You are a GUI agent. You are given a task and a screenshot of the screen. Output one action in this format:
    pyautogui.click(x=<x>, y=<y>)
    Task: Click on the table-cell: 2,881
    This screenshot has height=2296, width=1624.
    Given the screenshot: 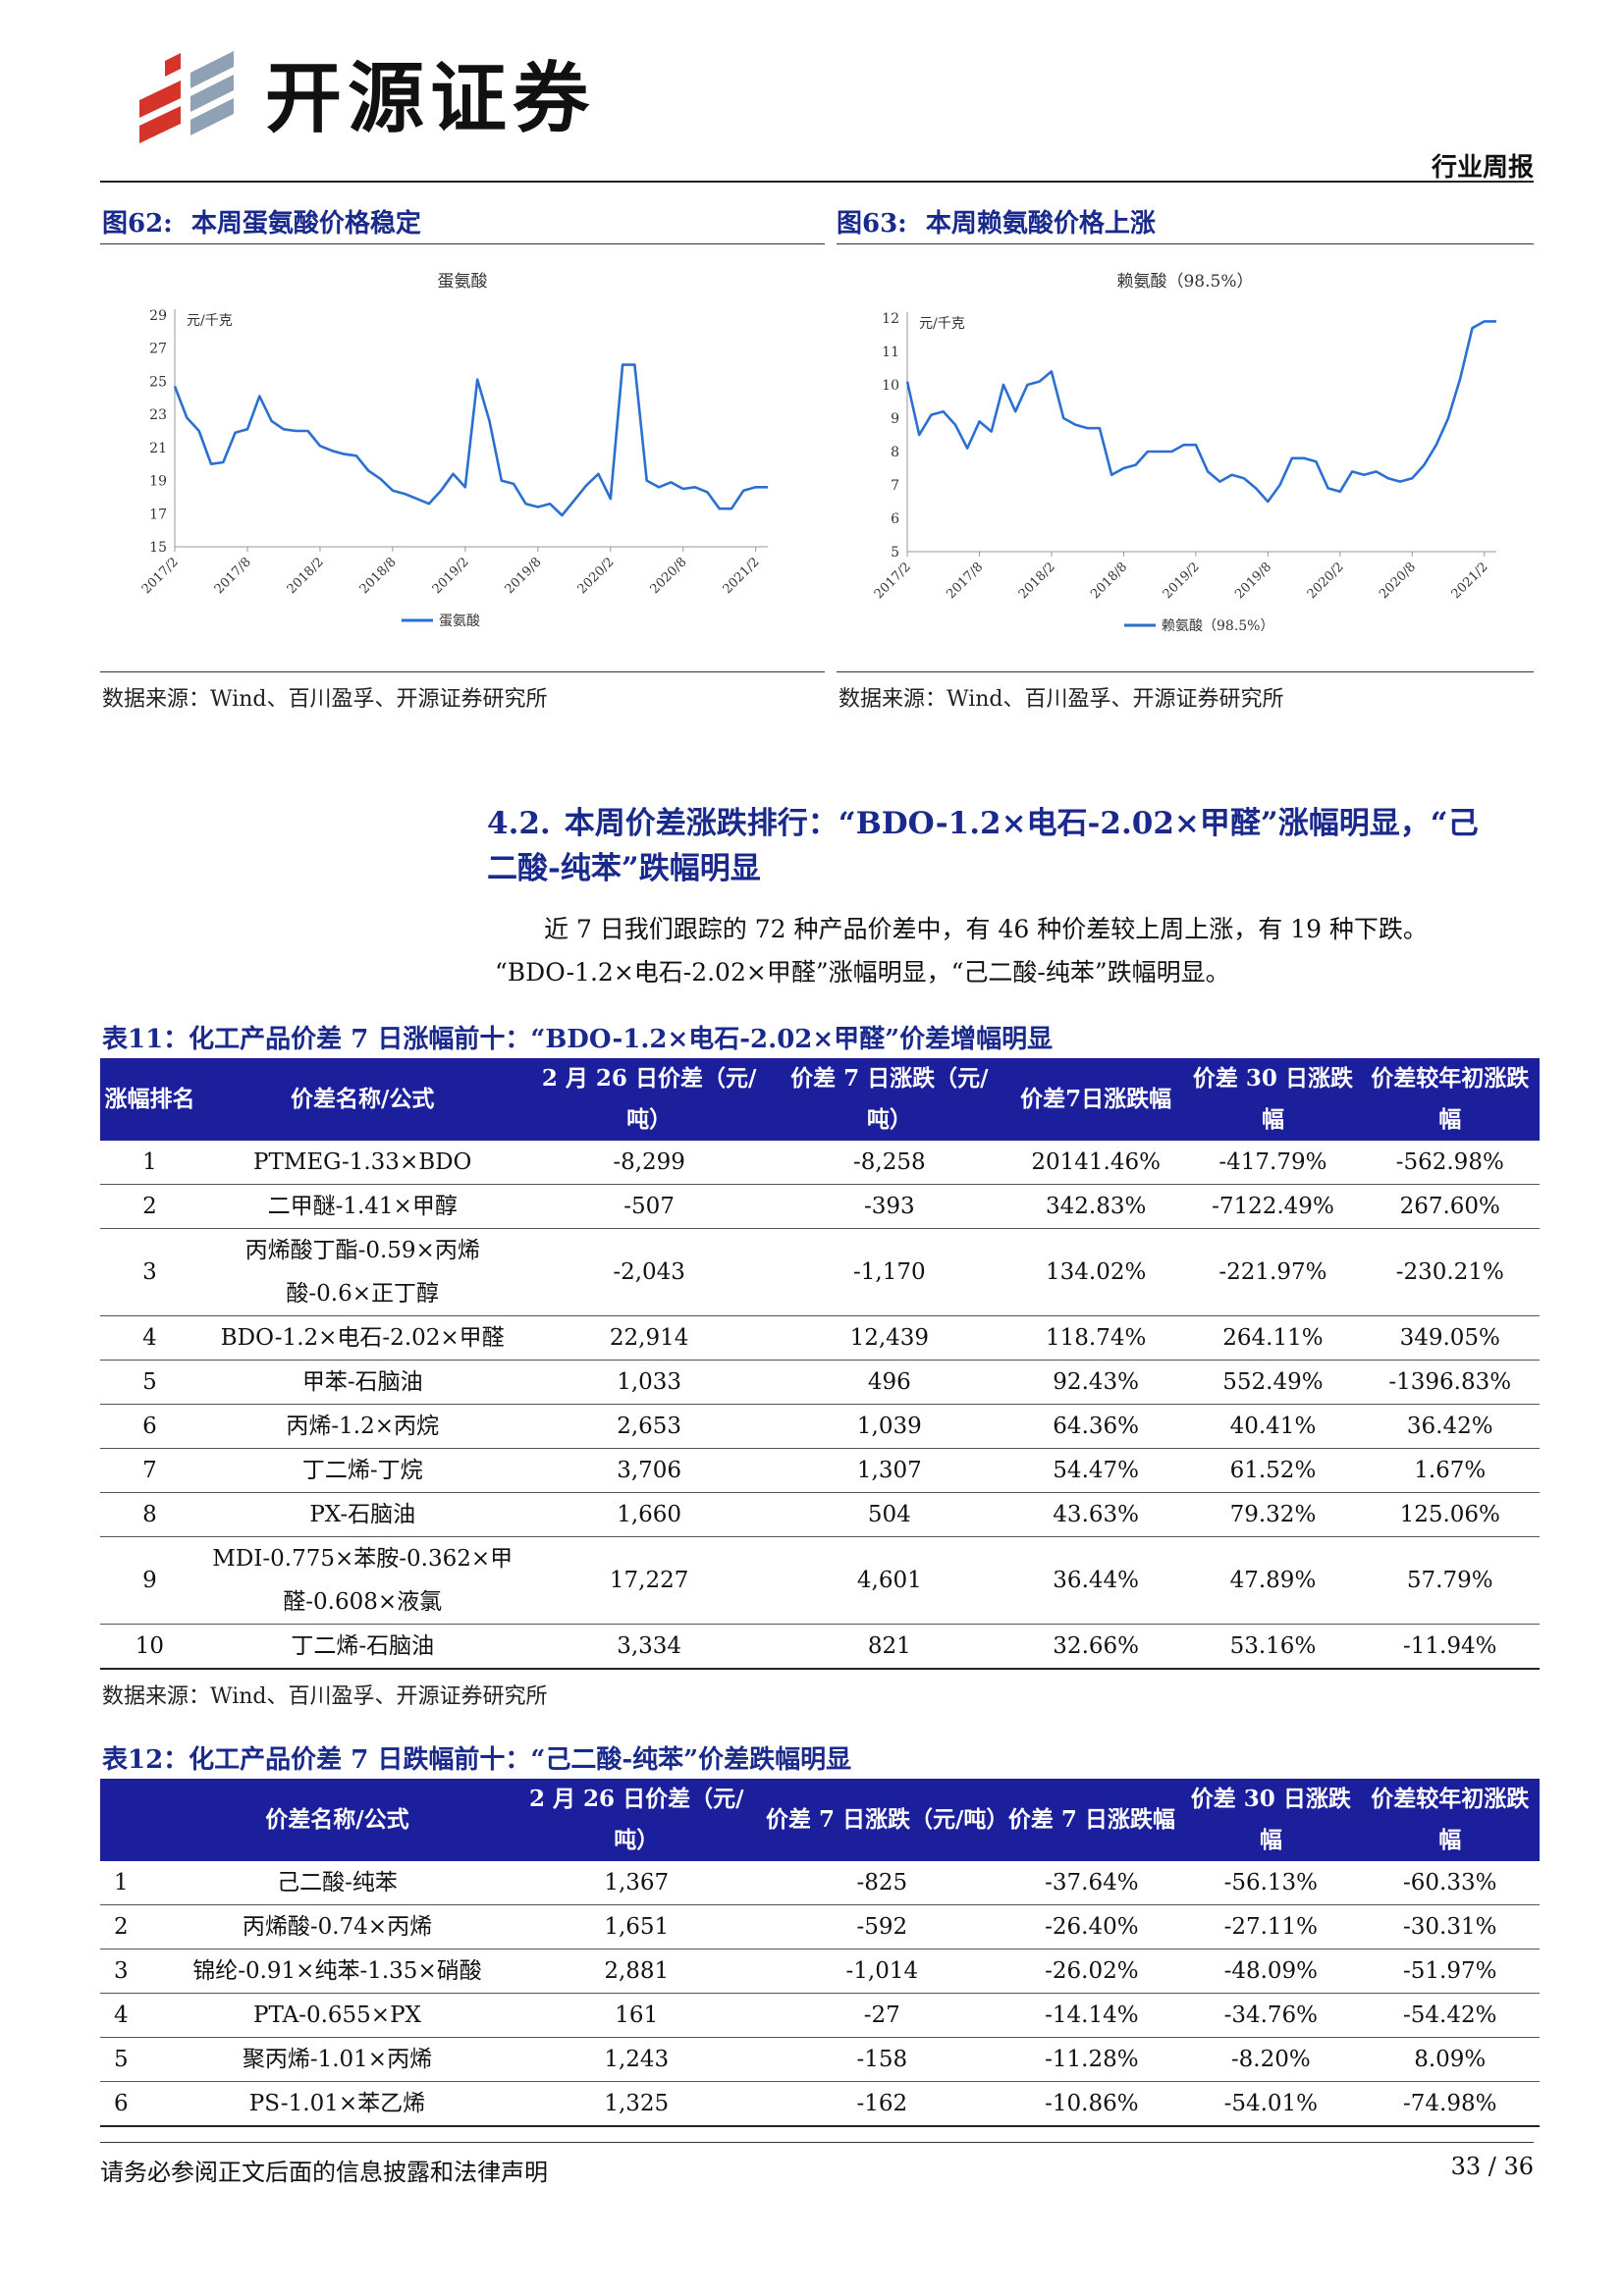 What is the action you would take?
    pyautogui.click(x=636, y=1971)
    